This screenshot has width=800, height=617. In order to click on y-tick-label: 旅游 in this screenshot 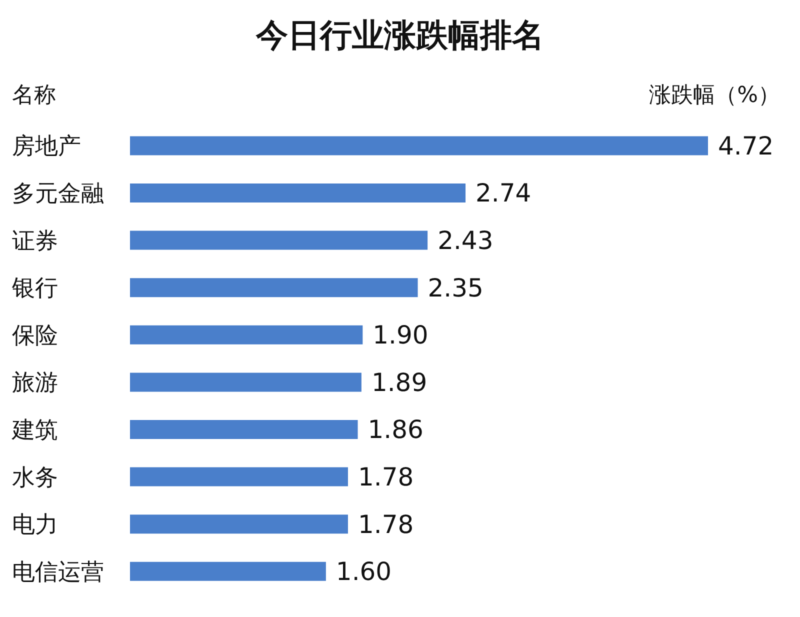, I will do `click(35, 383)`.